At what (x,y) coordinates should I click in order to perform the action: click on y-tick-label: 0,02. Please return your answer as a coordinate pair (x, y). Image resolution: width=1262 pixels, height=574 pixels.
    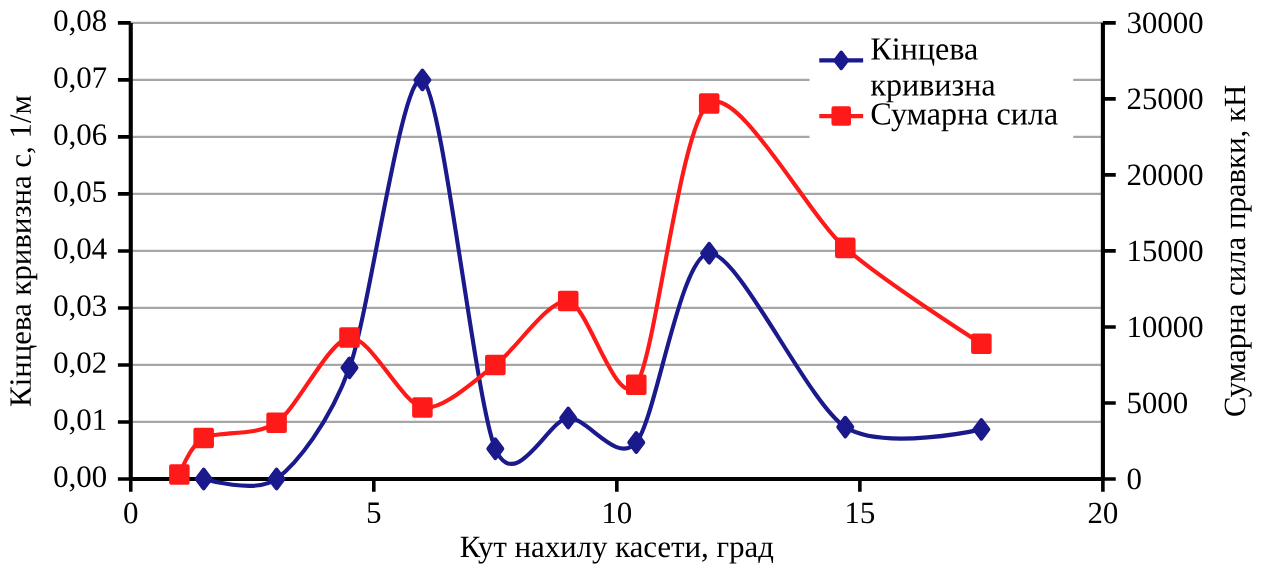
    Looking at the image, I should click on (80, 365).